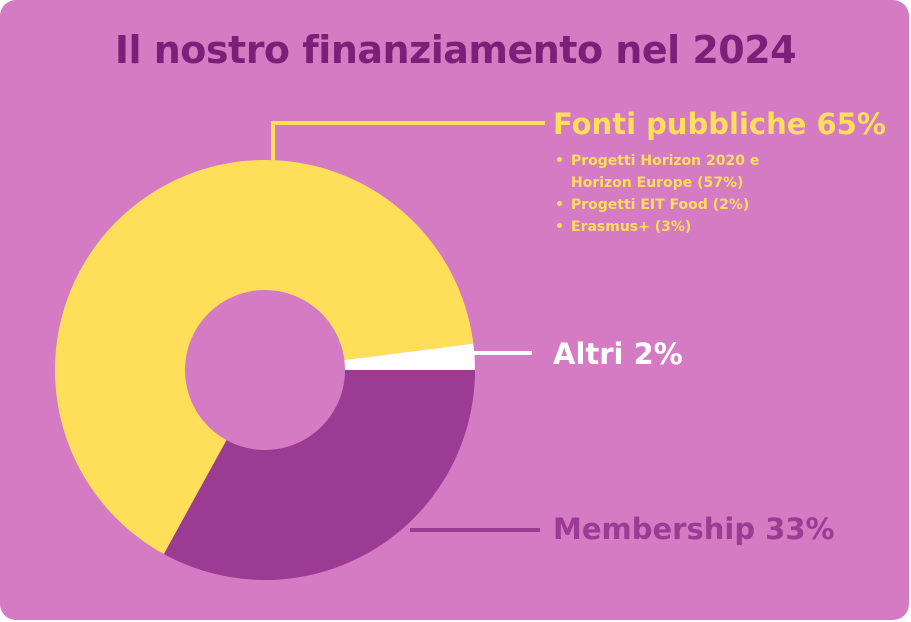 This screenshot has height=622, width=911. I want to click on leader-line-public, so click(408, 140).